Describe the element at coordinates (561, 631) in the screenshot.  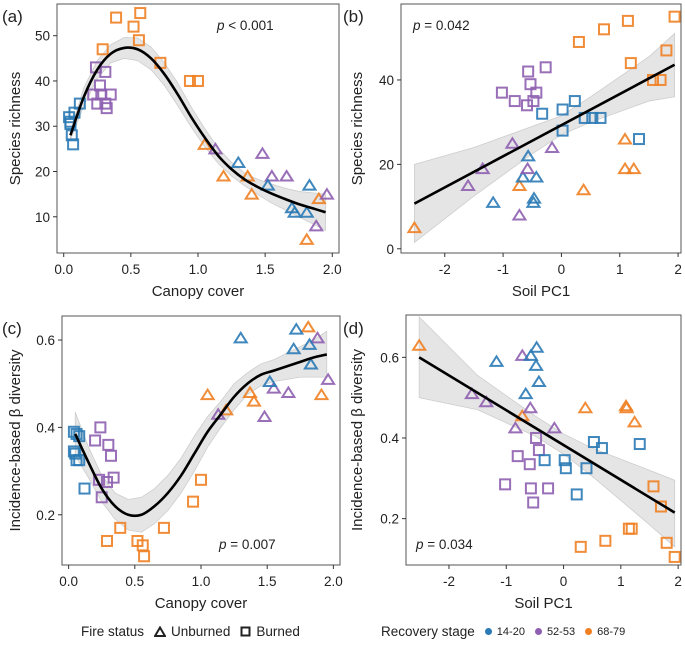
I see `legend-label-52-53: 52-53` at that location.